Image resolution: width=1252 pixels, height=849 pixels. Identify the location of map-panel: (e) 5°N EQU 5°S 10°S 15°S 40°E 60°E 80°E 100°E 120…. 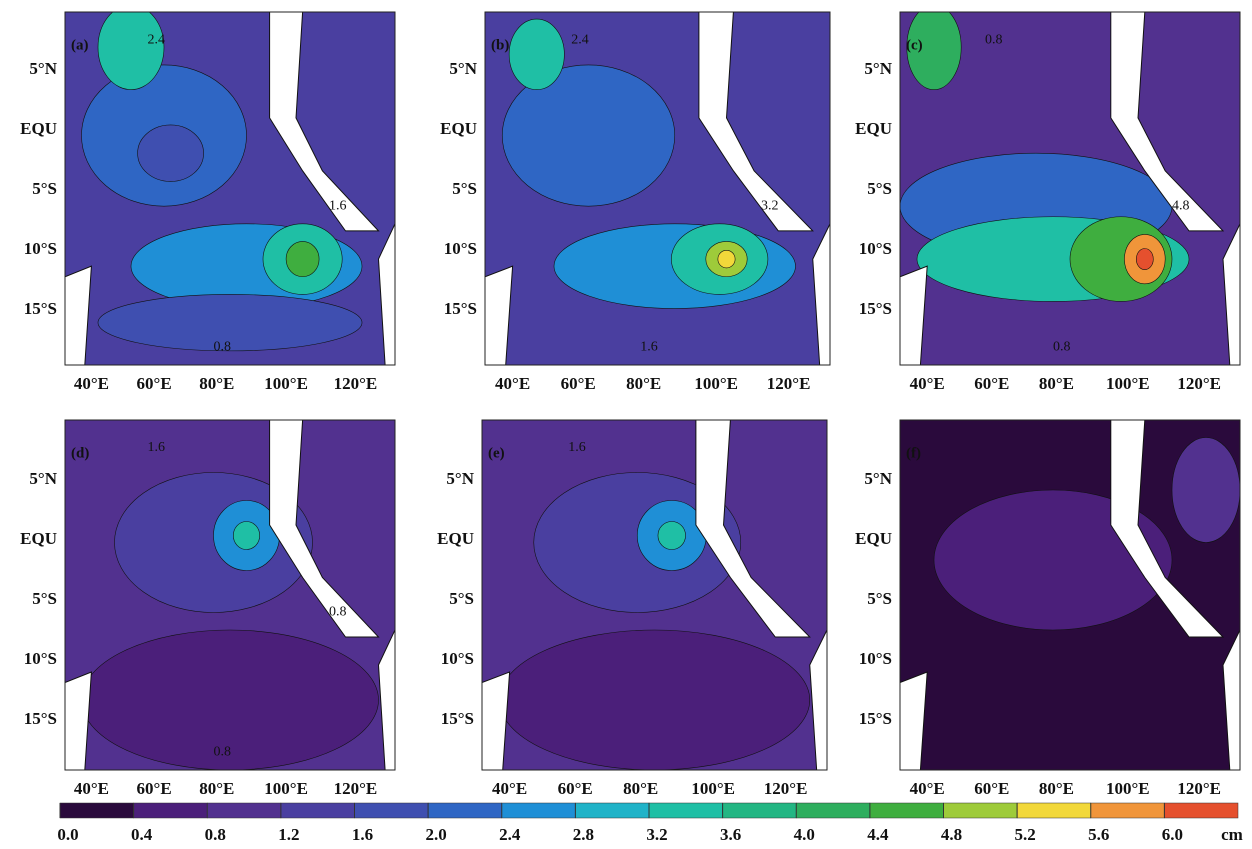
(632, 608).